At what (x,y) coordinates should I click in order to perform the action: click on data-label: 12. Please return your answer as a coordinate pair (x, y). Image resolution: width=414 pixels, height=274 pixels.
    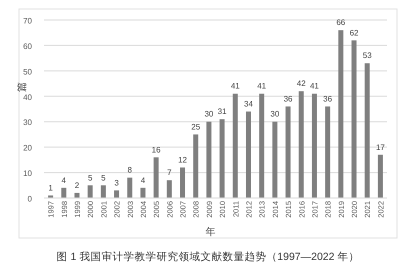
    Looking at the image, I should click on (183, 159).